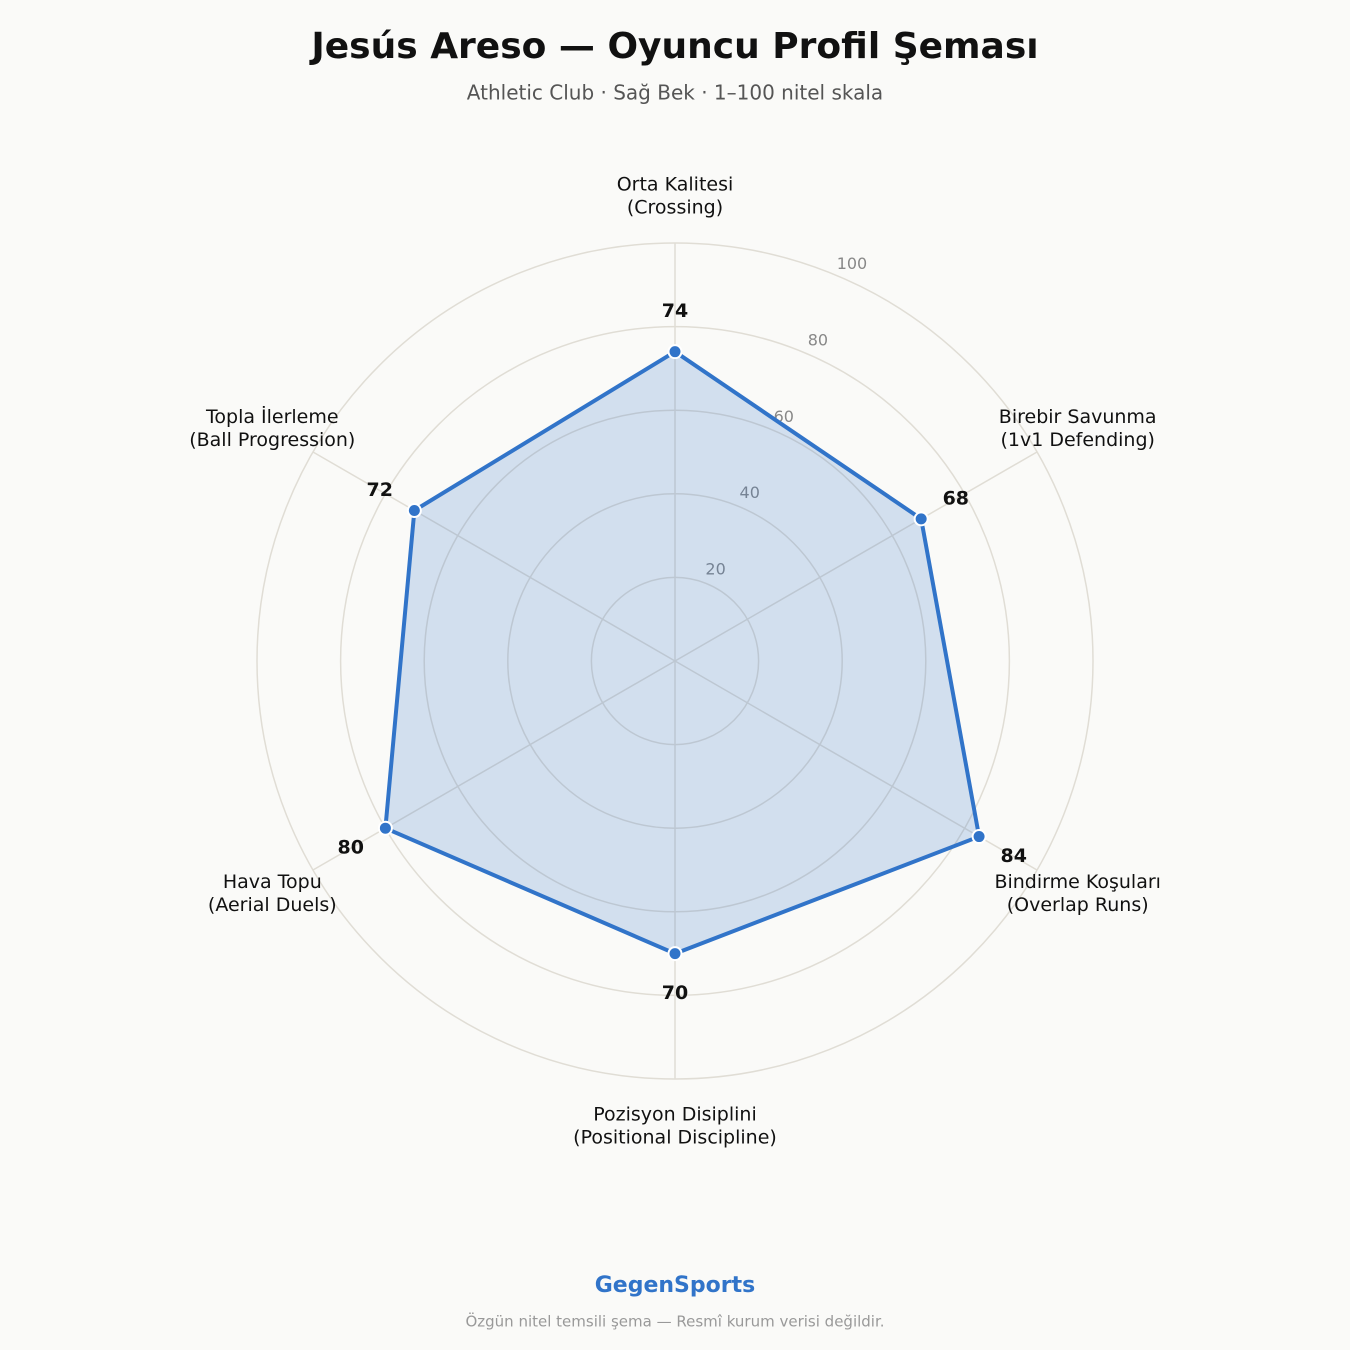  I want to click on category-label: Birebir Savunma (1v1 Defending), so click(1078, 428).